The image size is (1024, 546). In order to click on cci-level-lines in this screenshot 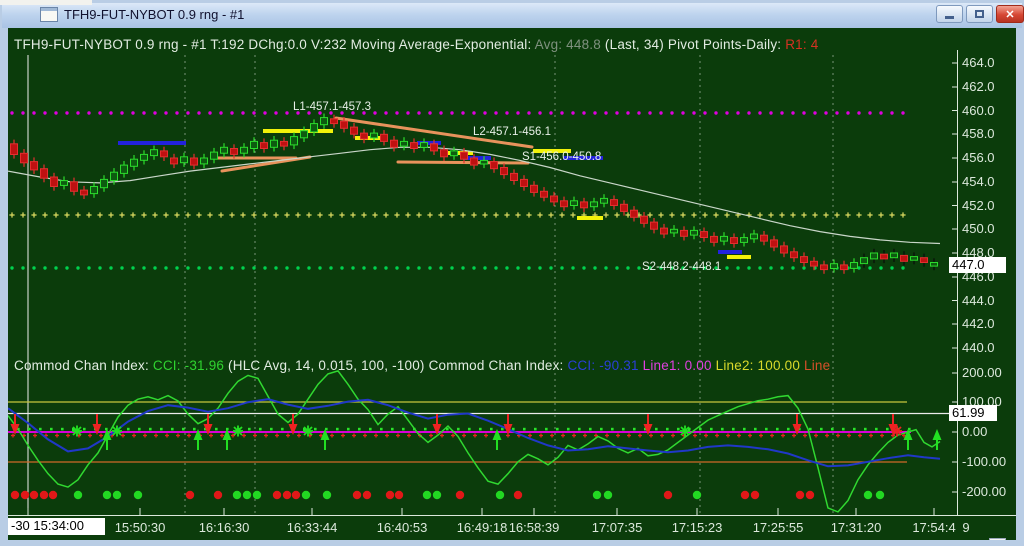, I will do `click(479, 432)`.